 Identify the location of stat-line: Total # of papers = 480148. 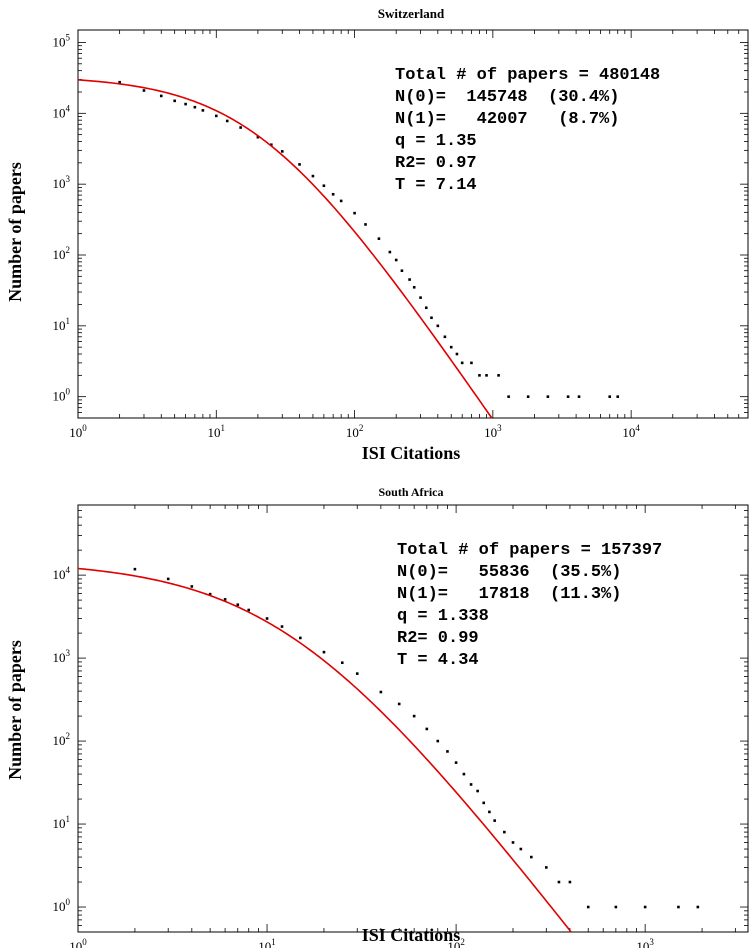
(527, 75).